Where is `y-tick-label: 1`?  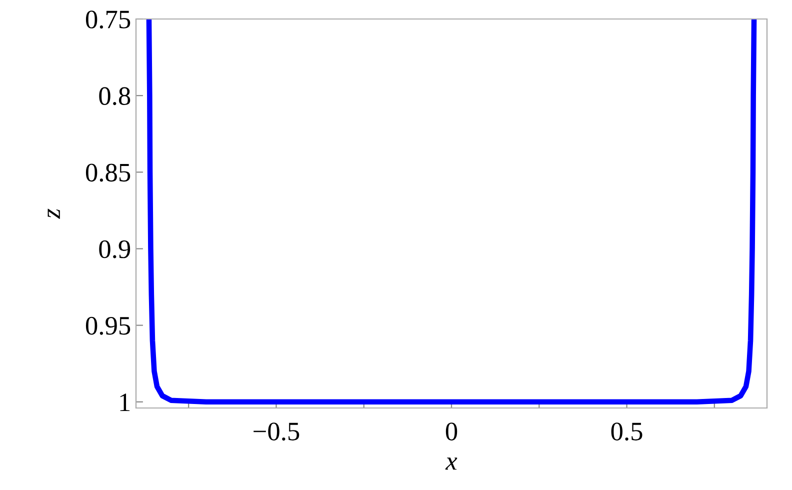 y-tick-label: 1 is located at coordinates (125, 403).